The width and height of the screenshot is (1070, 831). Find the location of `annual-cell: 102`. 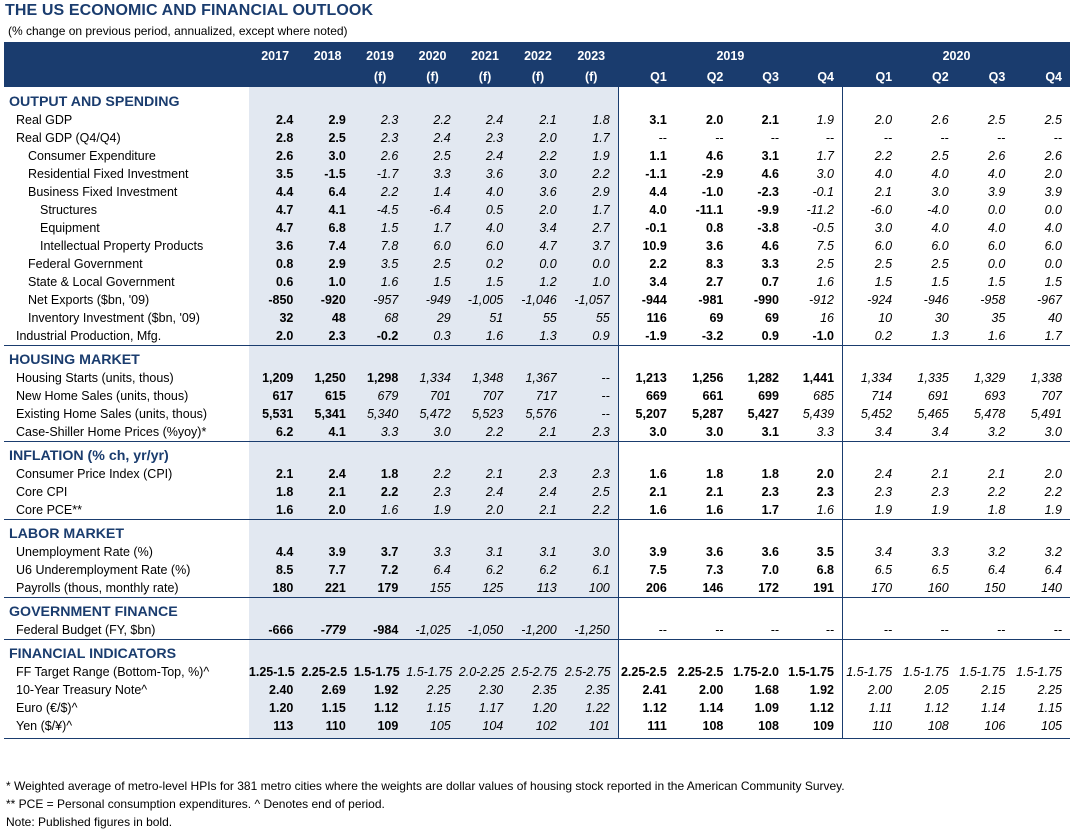

annual-cell: 102 is located at coordinates (538, 726).